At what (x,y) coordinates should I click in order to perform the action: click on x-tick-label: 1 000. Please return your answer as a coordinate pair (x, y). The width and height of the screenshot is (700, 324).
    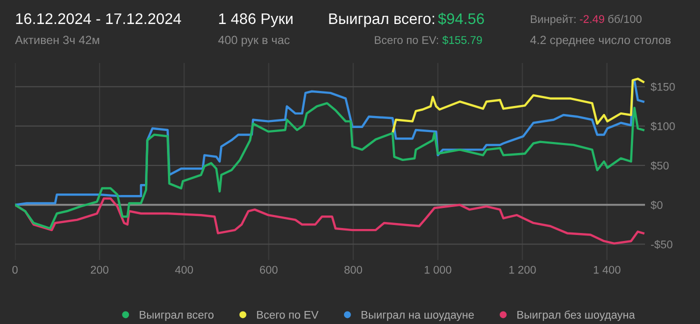
    Looking at the image, I should click on (438, 270).